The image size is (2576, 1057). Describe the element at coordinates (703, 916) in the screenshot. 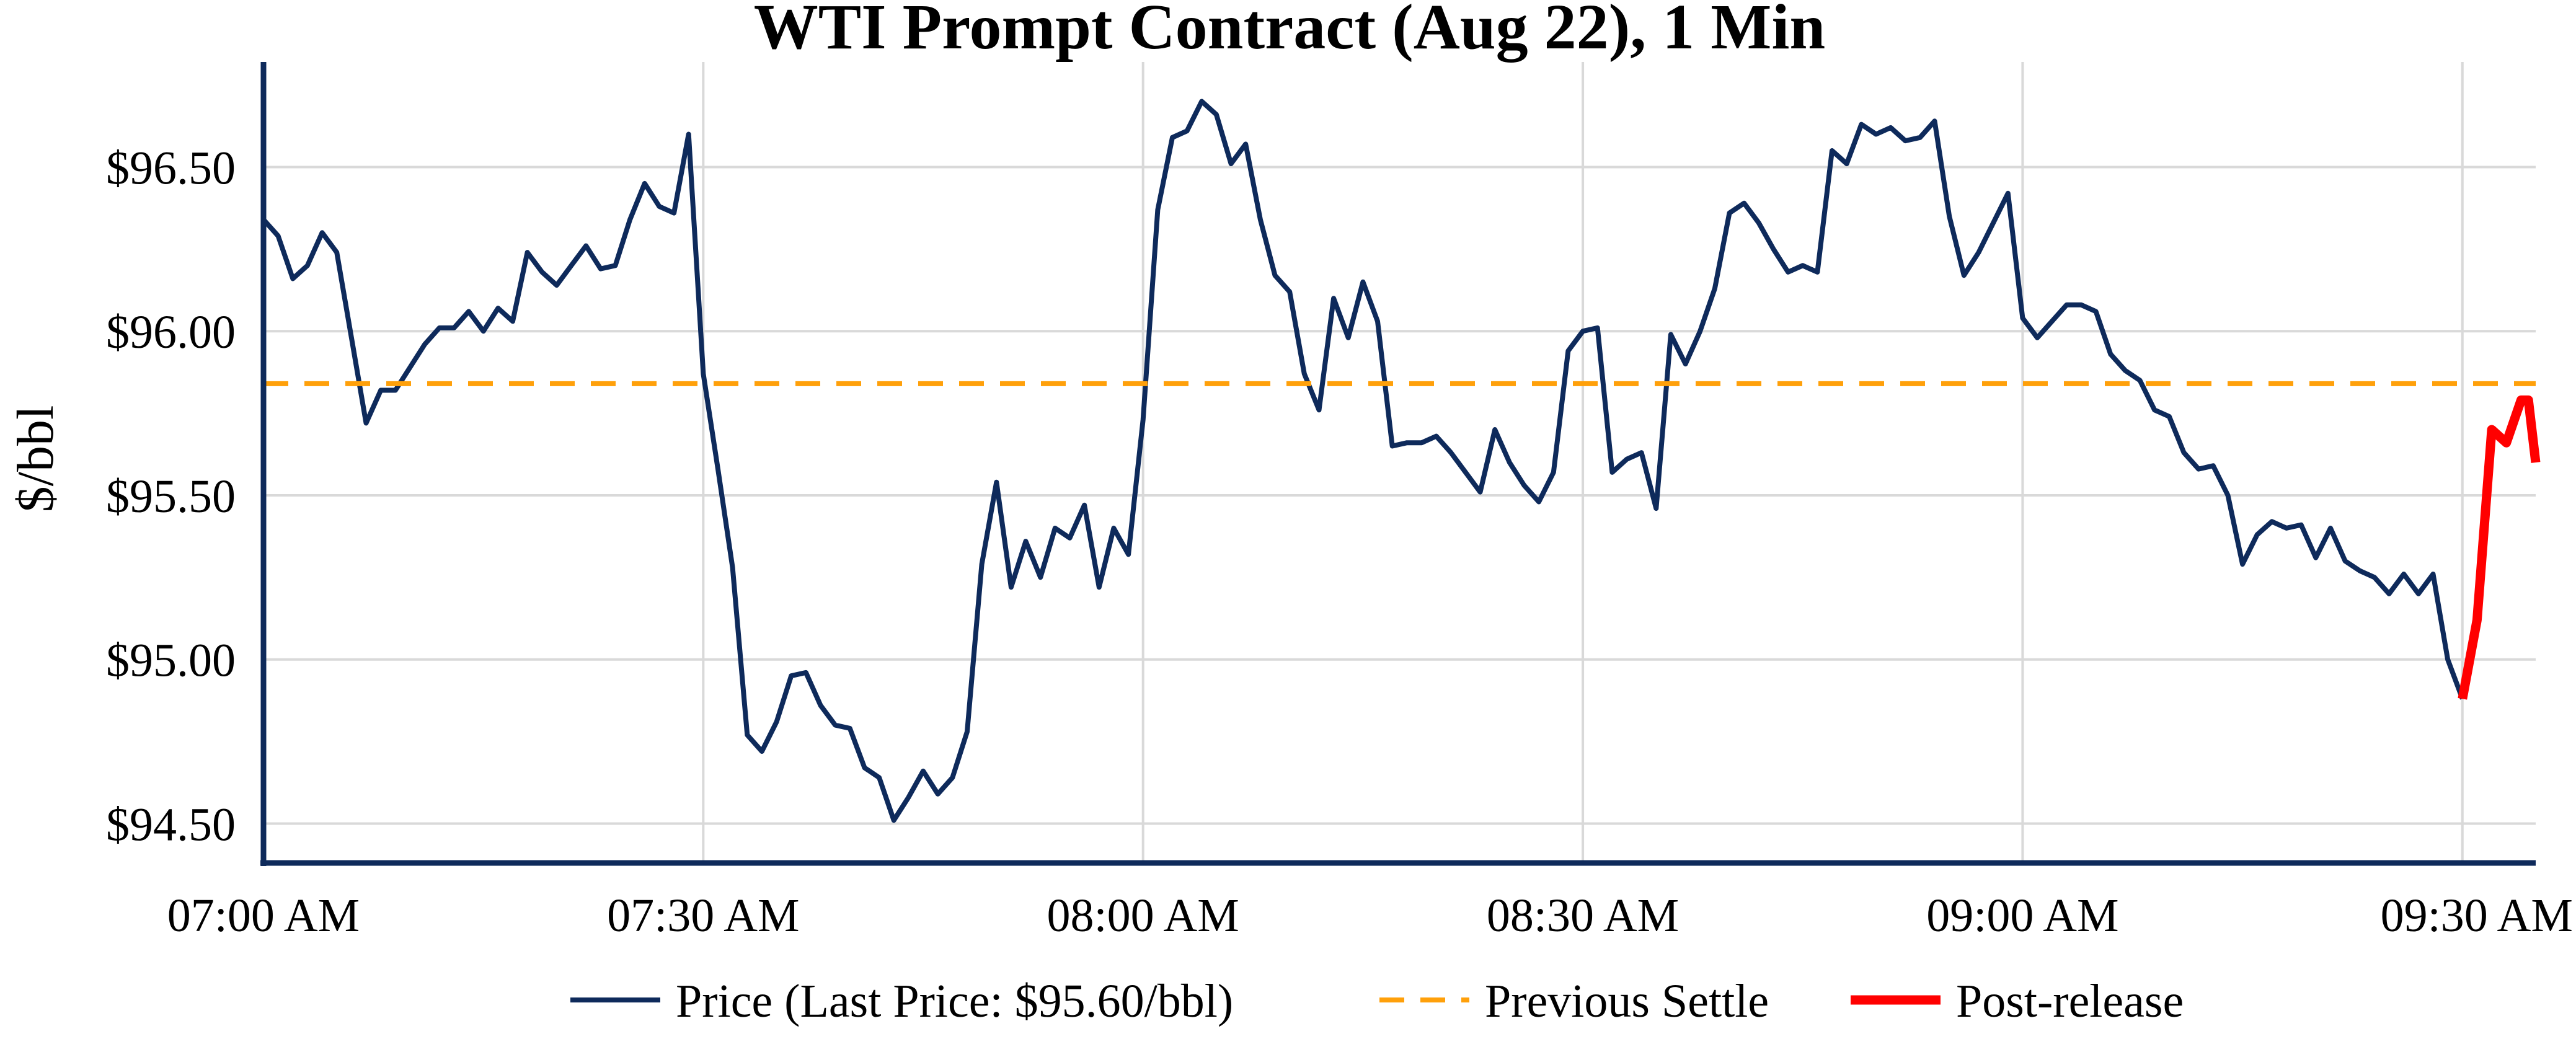

I see `x-tick-label: 07:30 AM` at that location.